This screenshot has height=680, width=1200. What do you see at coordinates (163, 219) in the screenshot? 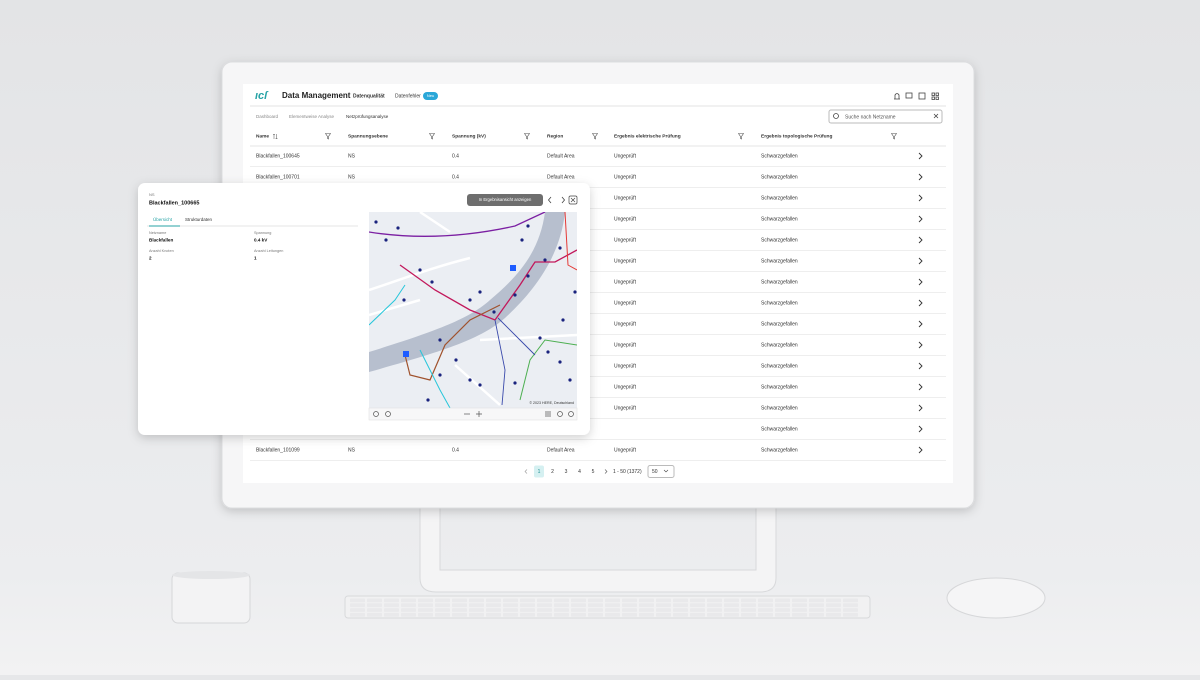
I see `tab: Übersicht` at bounding box center [163, 219].